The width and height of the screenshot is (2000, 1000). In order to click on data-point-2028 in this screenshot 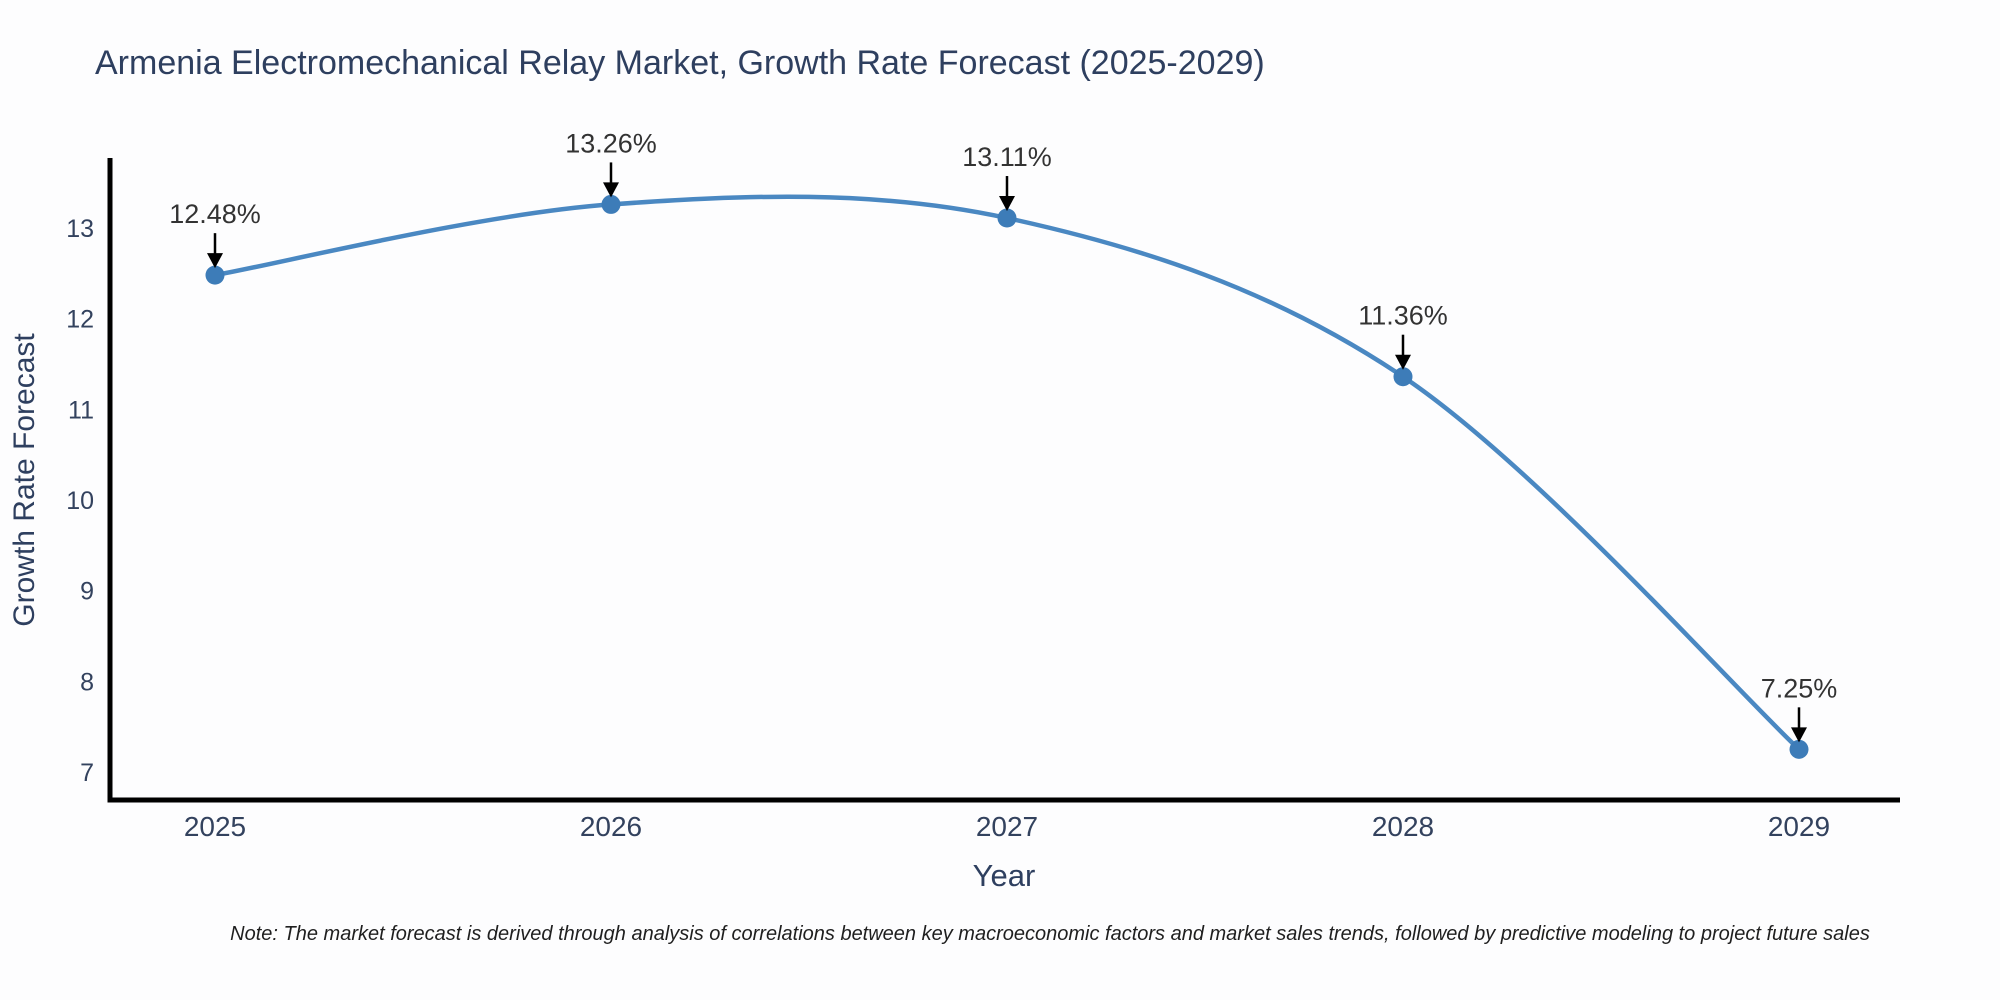, I will do `click(1403, 377)`.